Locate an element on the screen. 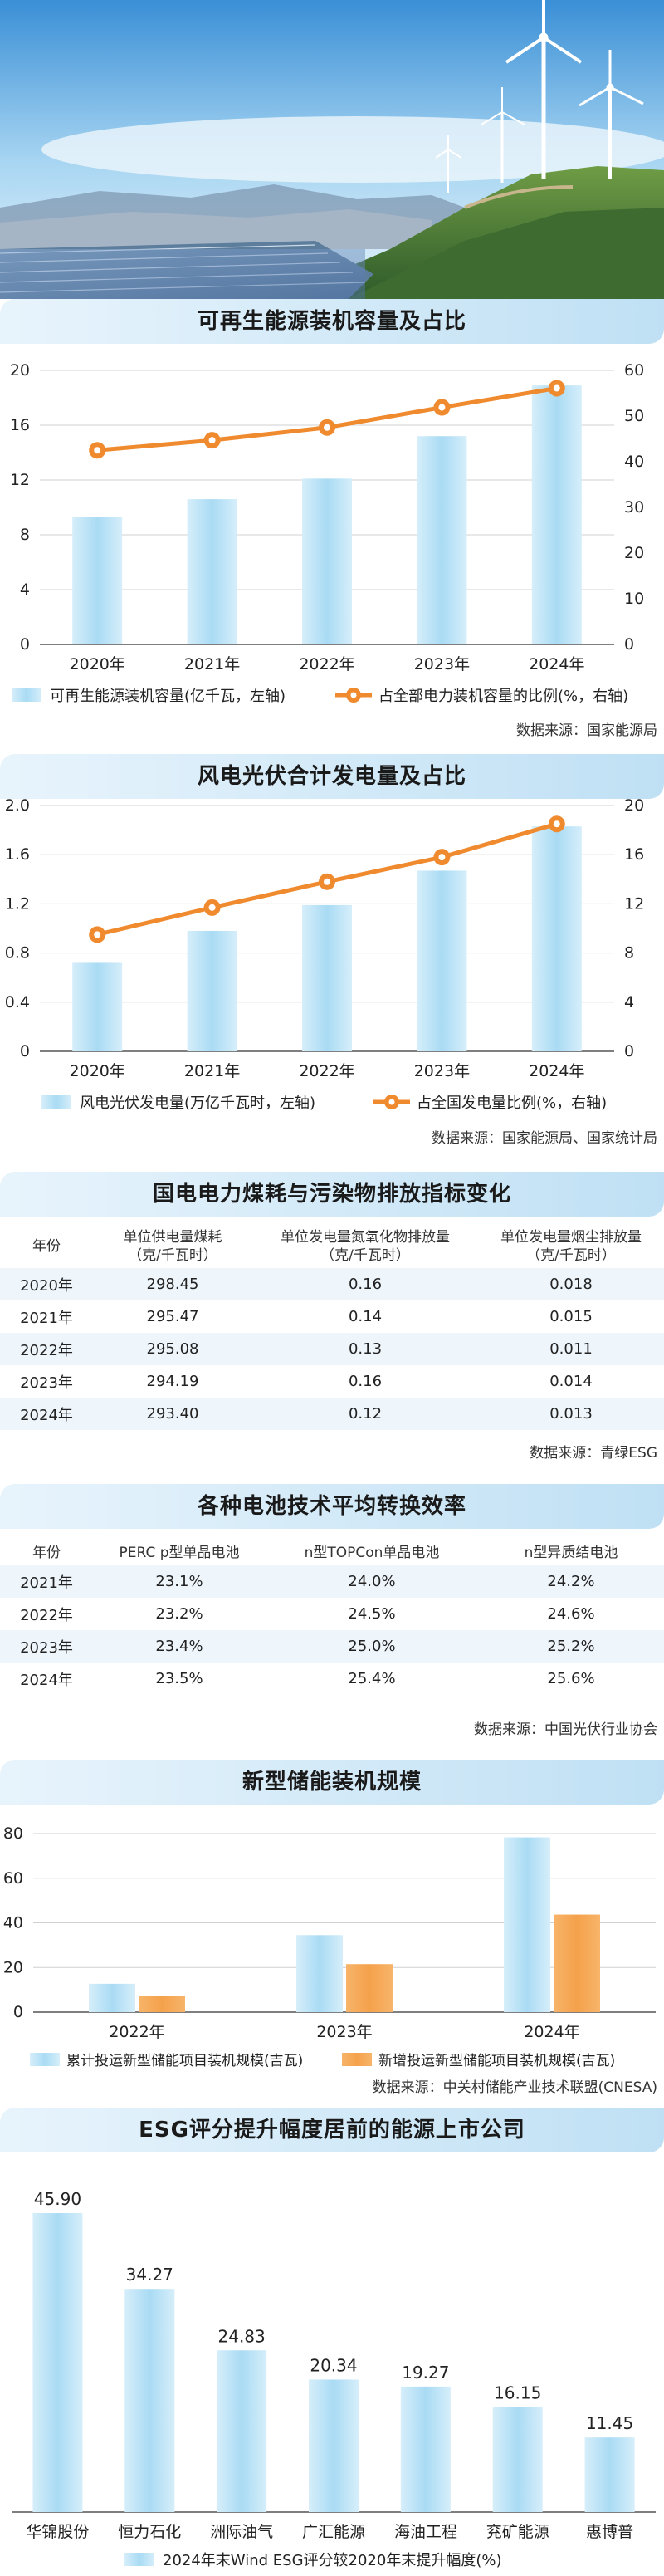 The height and width of the screenshot is (2576, 664). data-label: 16.15 is located at coordinates (517, 2392).